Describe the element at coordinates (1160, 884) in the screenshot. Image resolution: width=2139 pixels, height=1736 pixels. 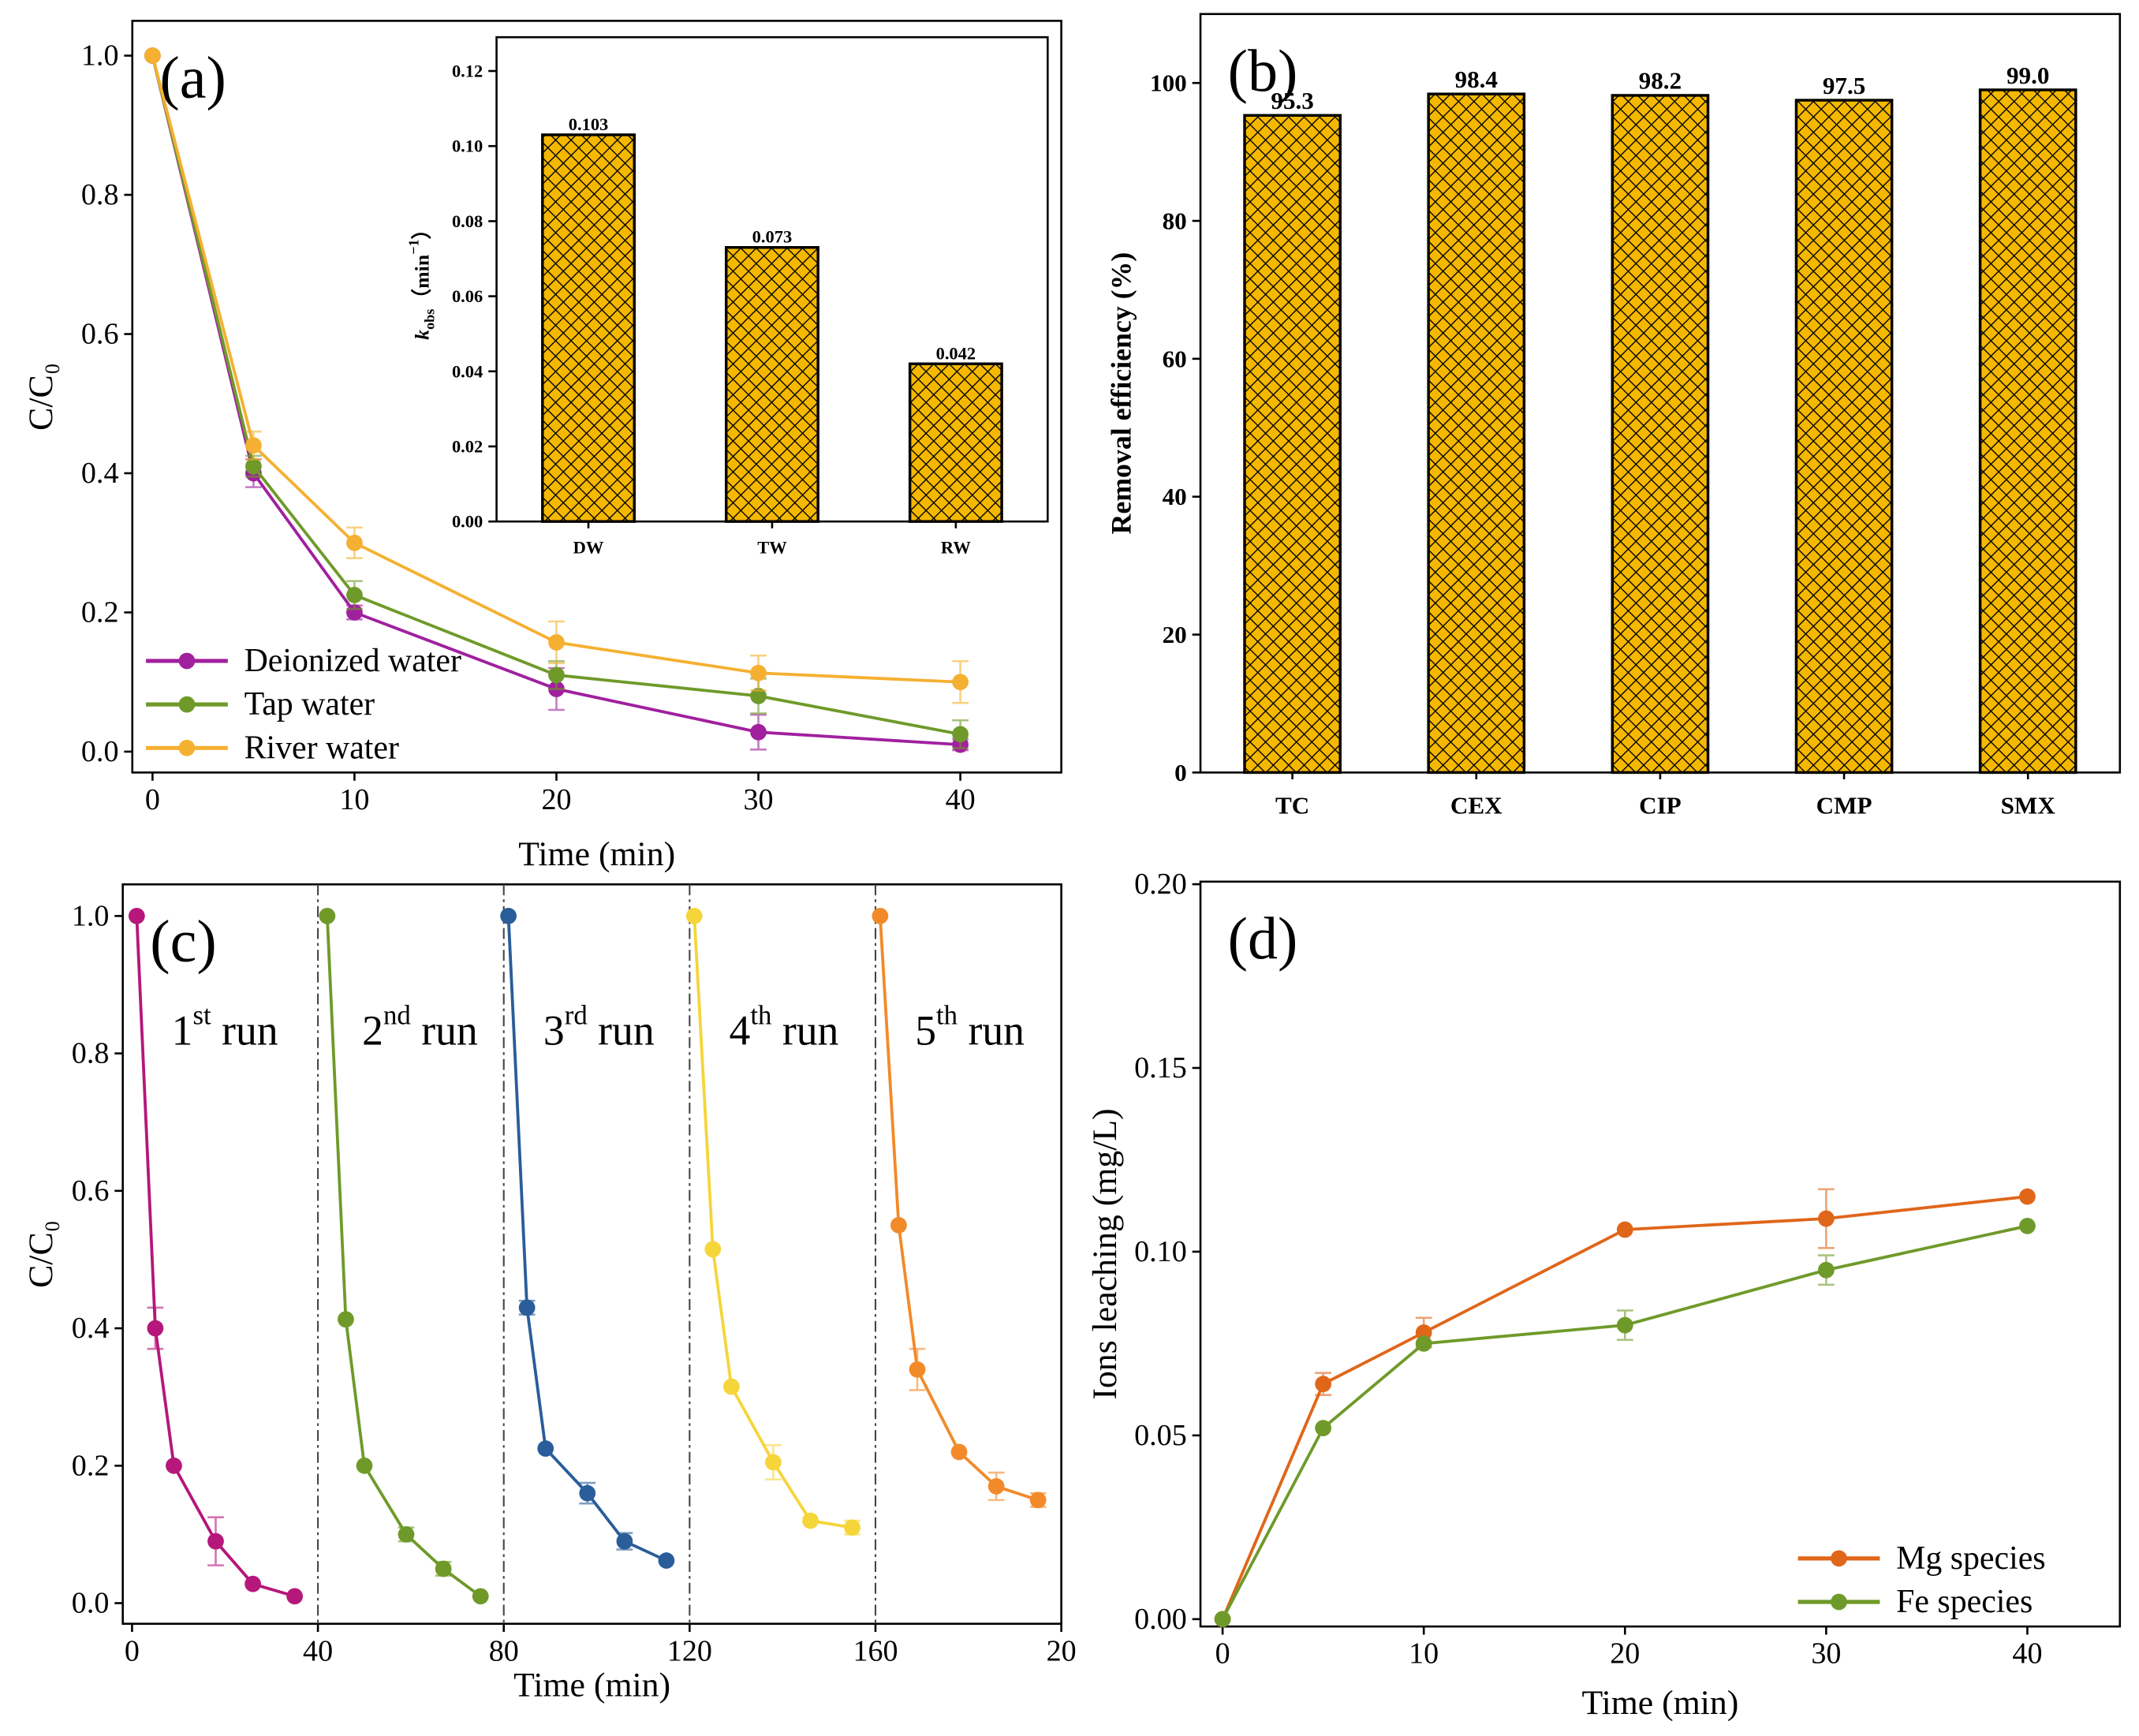
I see `y-tick-label: 0.20` at that location.